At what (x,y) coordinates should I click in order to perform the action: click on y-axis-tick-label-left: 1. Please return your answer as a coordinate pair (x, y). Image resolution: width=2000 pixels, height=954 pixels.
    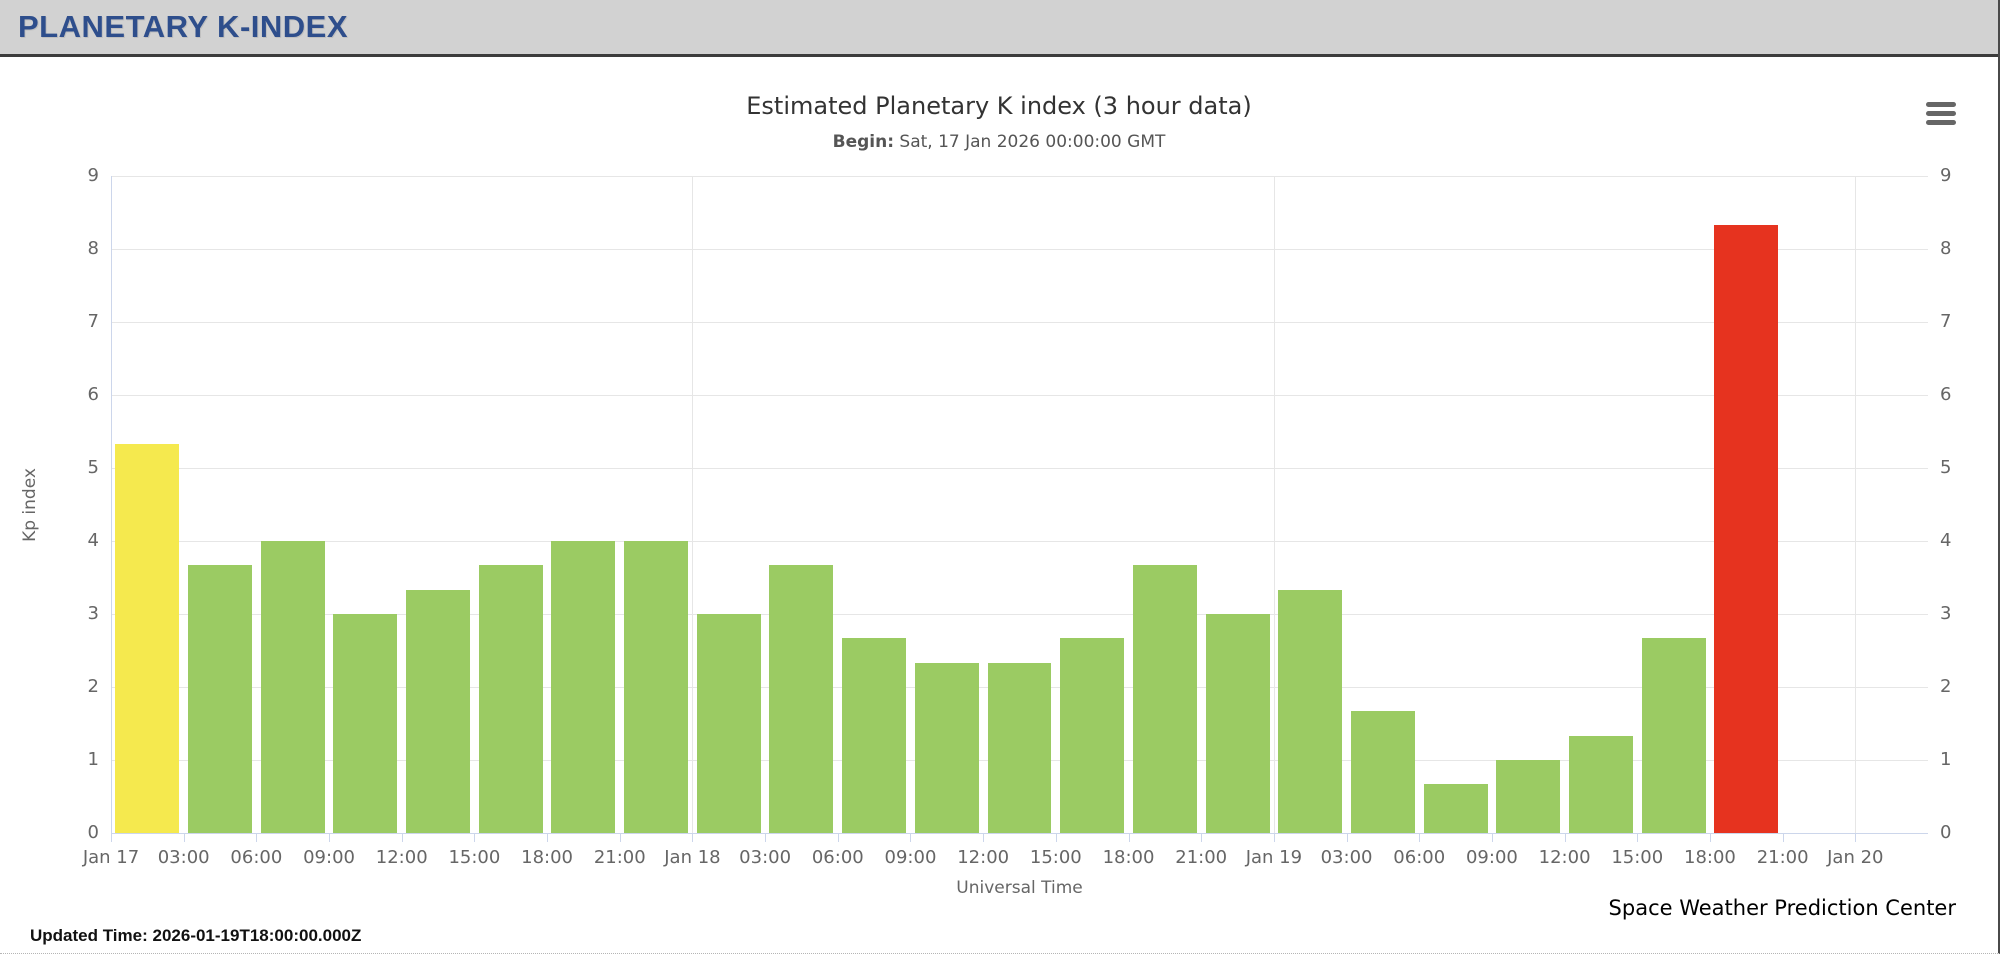
    Looking at the image, I should click on (93, 759).